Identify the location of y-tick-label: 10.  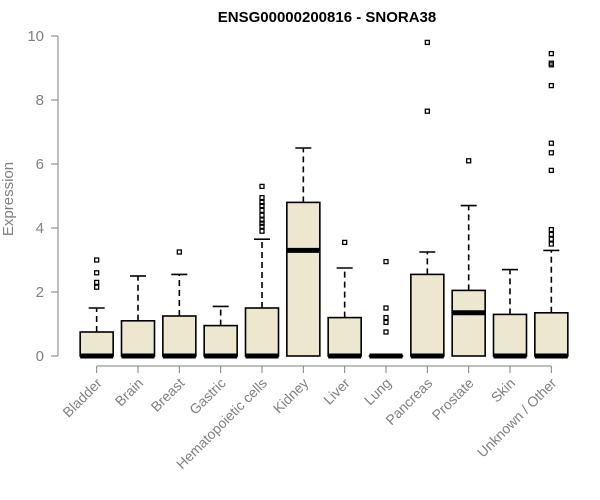
(35, 36).